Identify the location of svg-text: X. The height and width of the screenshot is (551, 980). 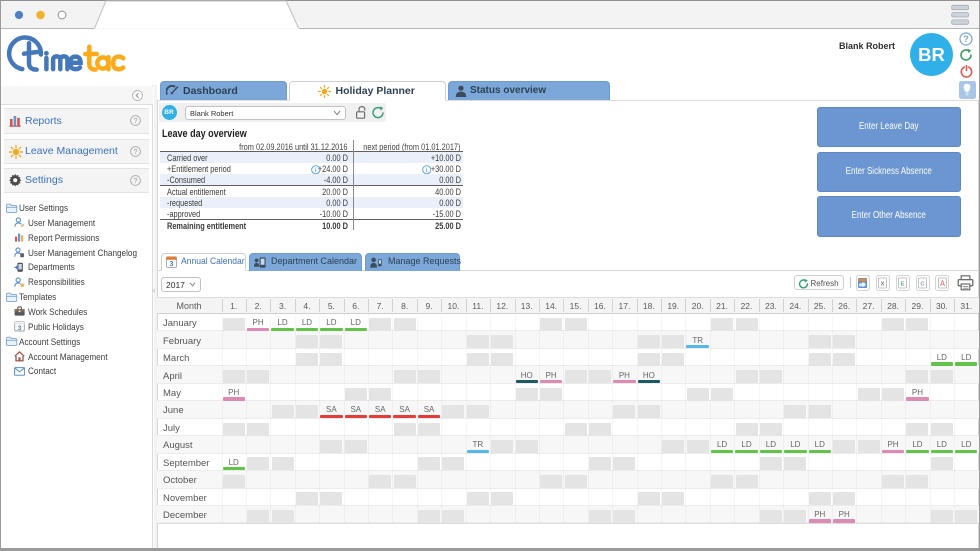
(883, 284).